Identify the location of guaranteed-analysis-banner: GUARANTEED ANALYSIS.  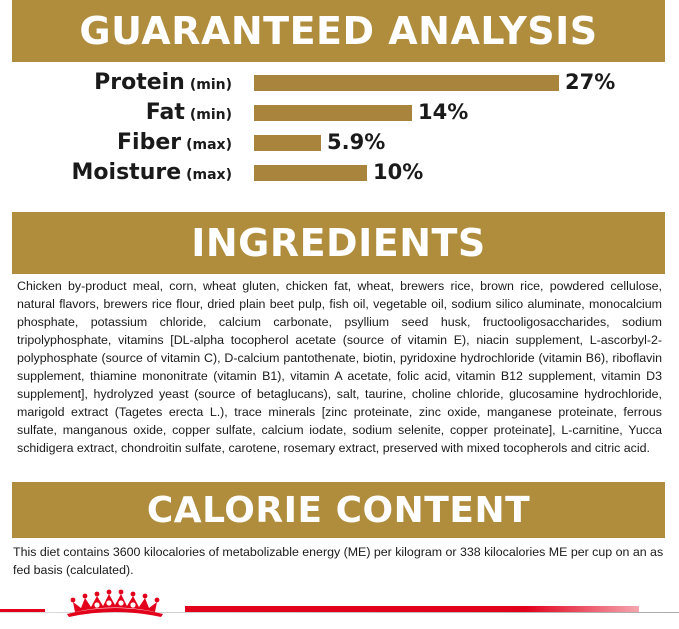
(338, 31).